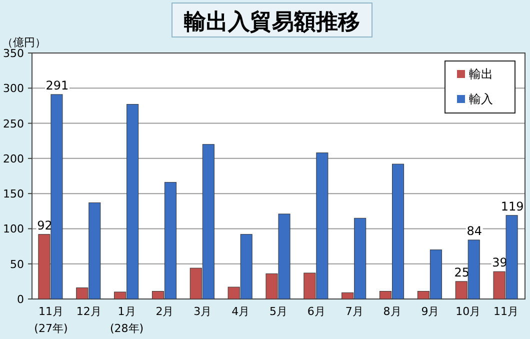 The width and height of the screenshot is (530, 339). Describe the element at coordinates (316, 311) in the screenshot. I see `x-tick-label: 6月` at that location.